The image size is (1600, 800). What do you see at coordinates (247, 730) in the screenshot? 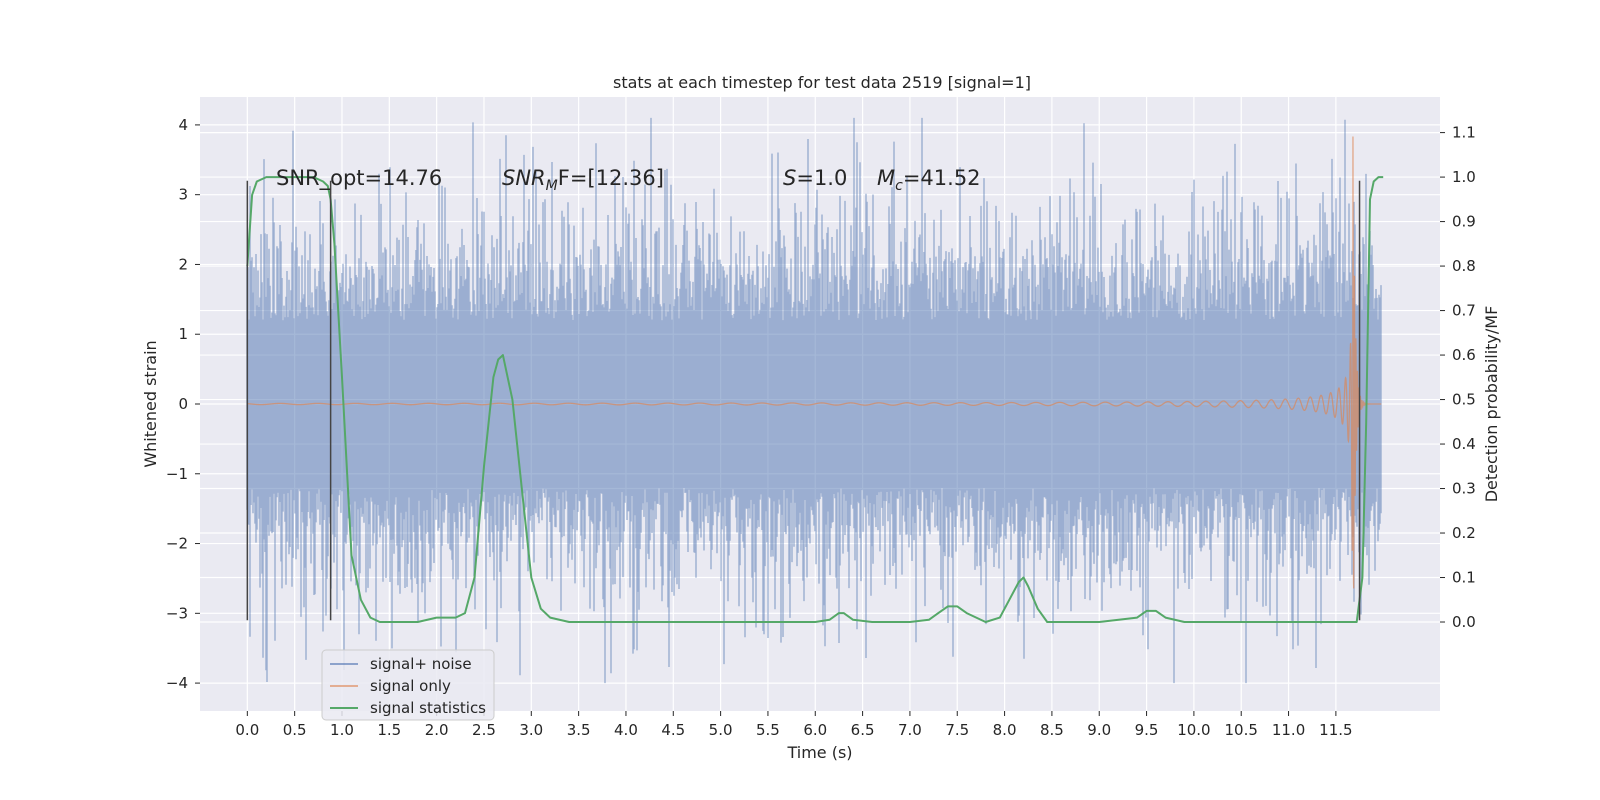
I see `x-tick-label-0: 0.0` at bounding box center [247, 730].